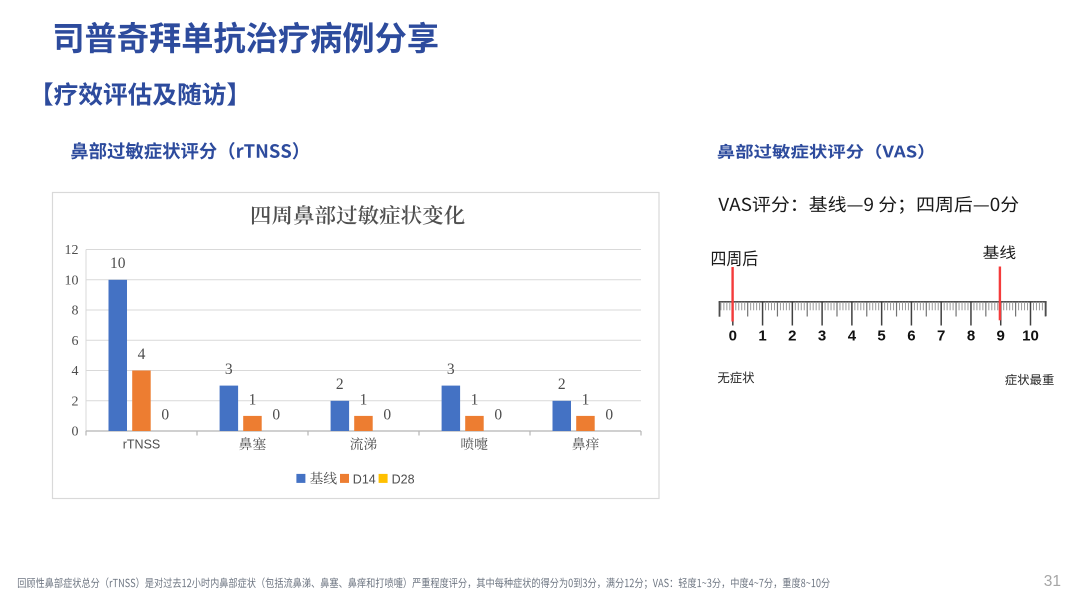 This screenshot has width=1080, height=597. Describe the element at coordinates (142, 444) in the screenshot. I see `svg-text: rTNSS` at that location.